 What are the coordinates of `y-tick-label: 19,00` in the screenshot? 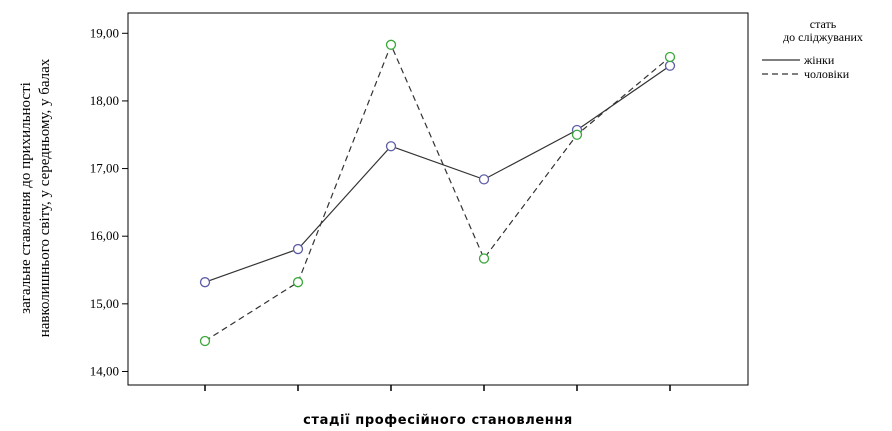 It's located at (104, 32).